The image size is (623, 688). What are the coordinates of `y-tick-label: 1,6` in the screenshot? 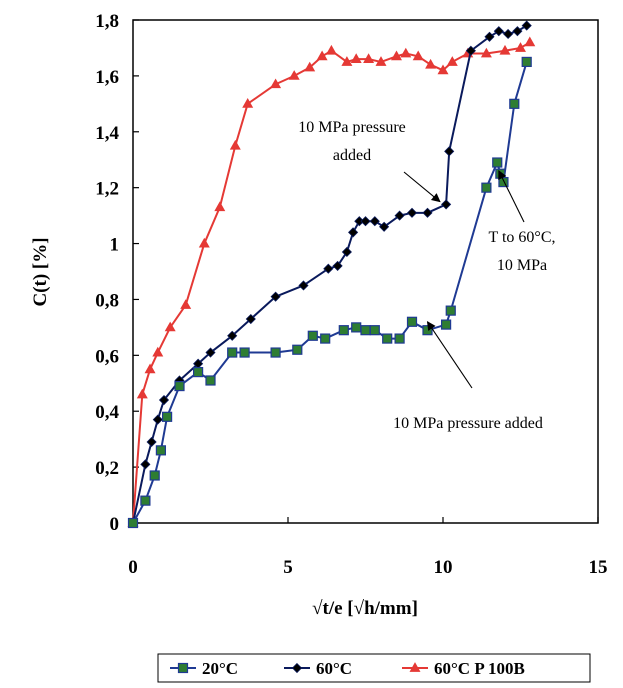 It's located at (107, 77).